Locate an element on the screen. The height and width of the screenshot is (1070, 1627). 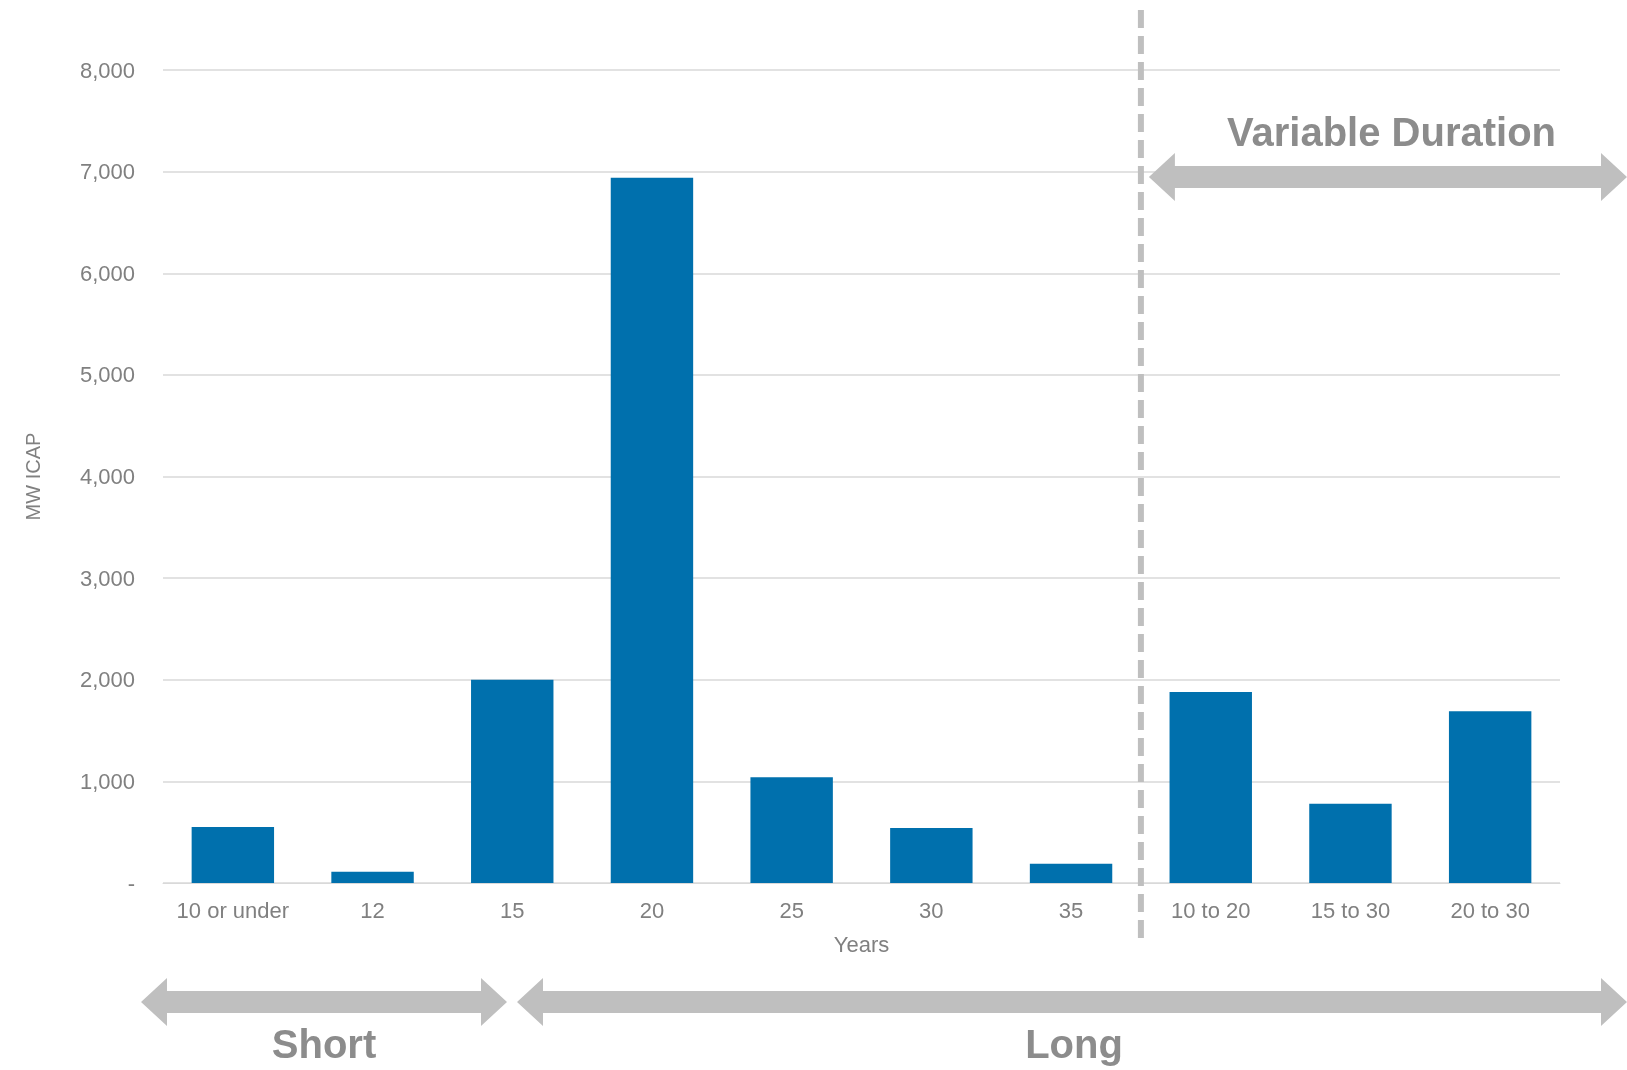
x-axis-title: Years is located at coordinates (861, 944).